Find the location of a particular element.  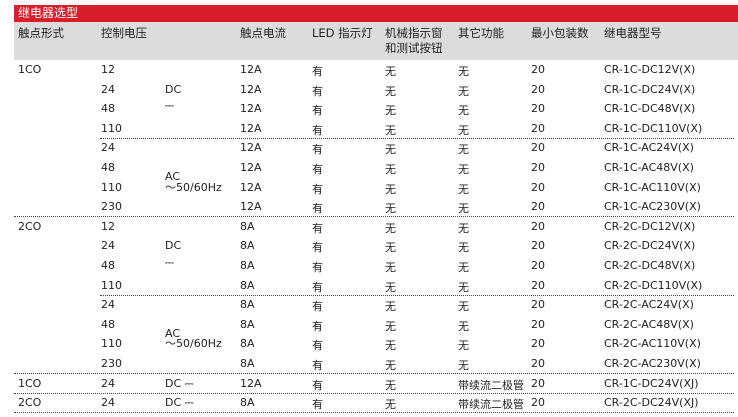

table-row: 24 DC 12A 有 无 无 20 CR-1C-DC24V(X) is located at coordinates (369, 90).